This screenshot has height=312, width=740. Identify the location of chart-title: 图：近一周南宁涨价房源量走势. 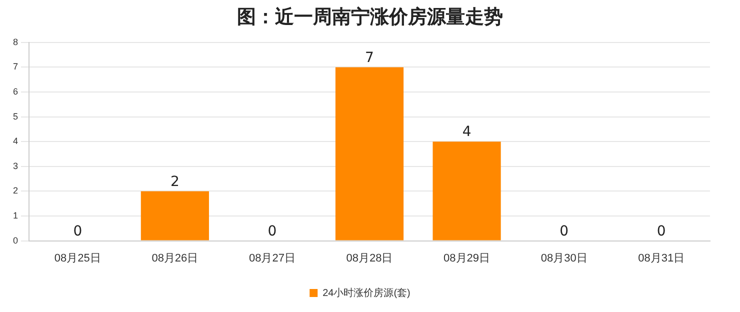
(370, 17).